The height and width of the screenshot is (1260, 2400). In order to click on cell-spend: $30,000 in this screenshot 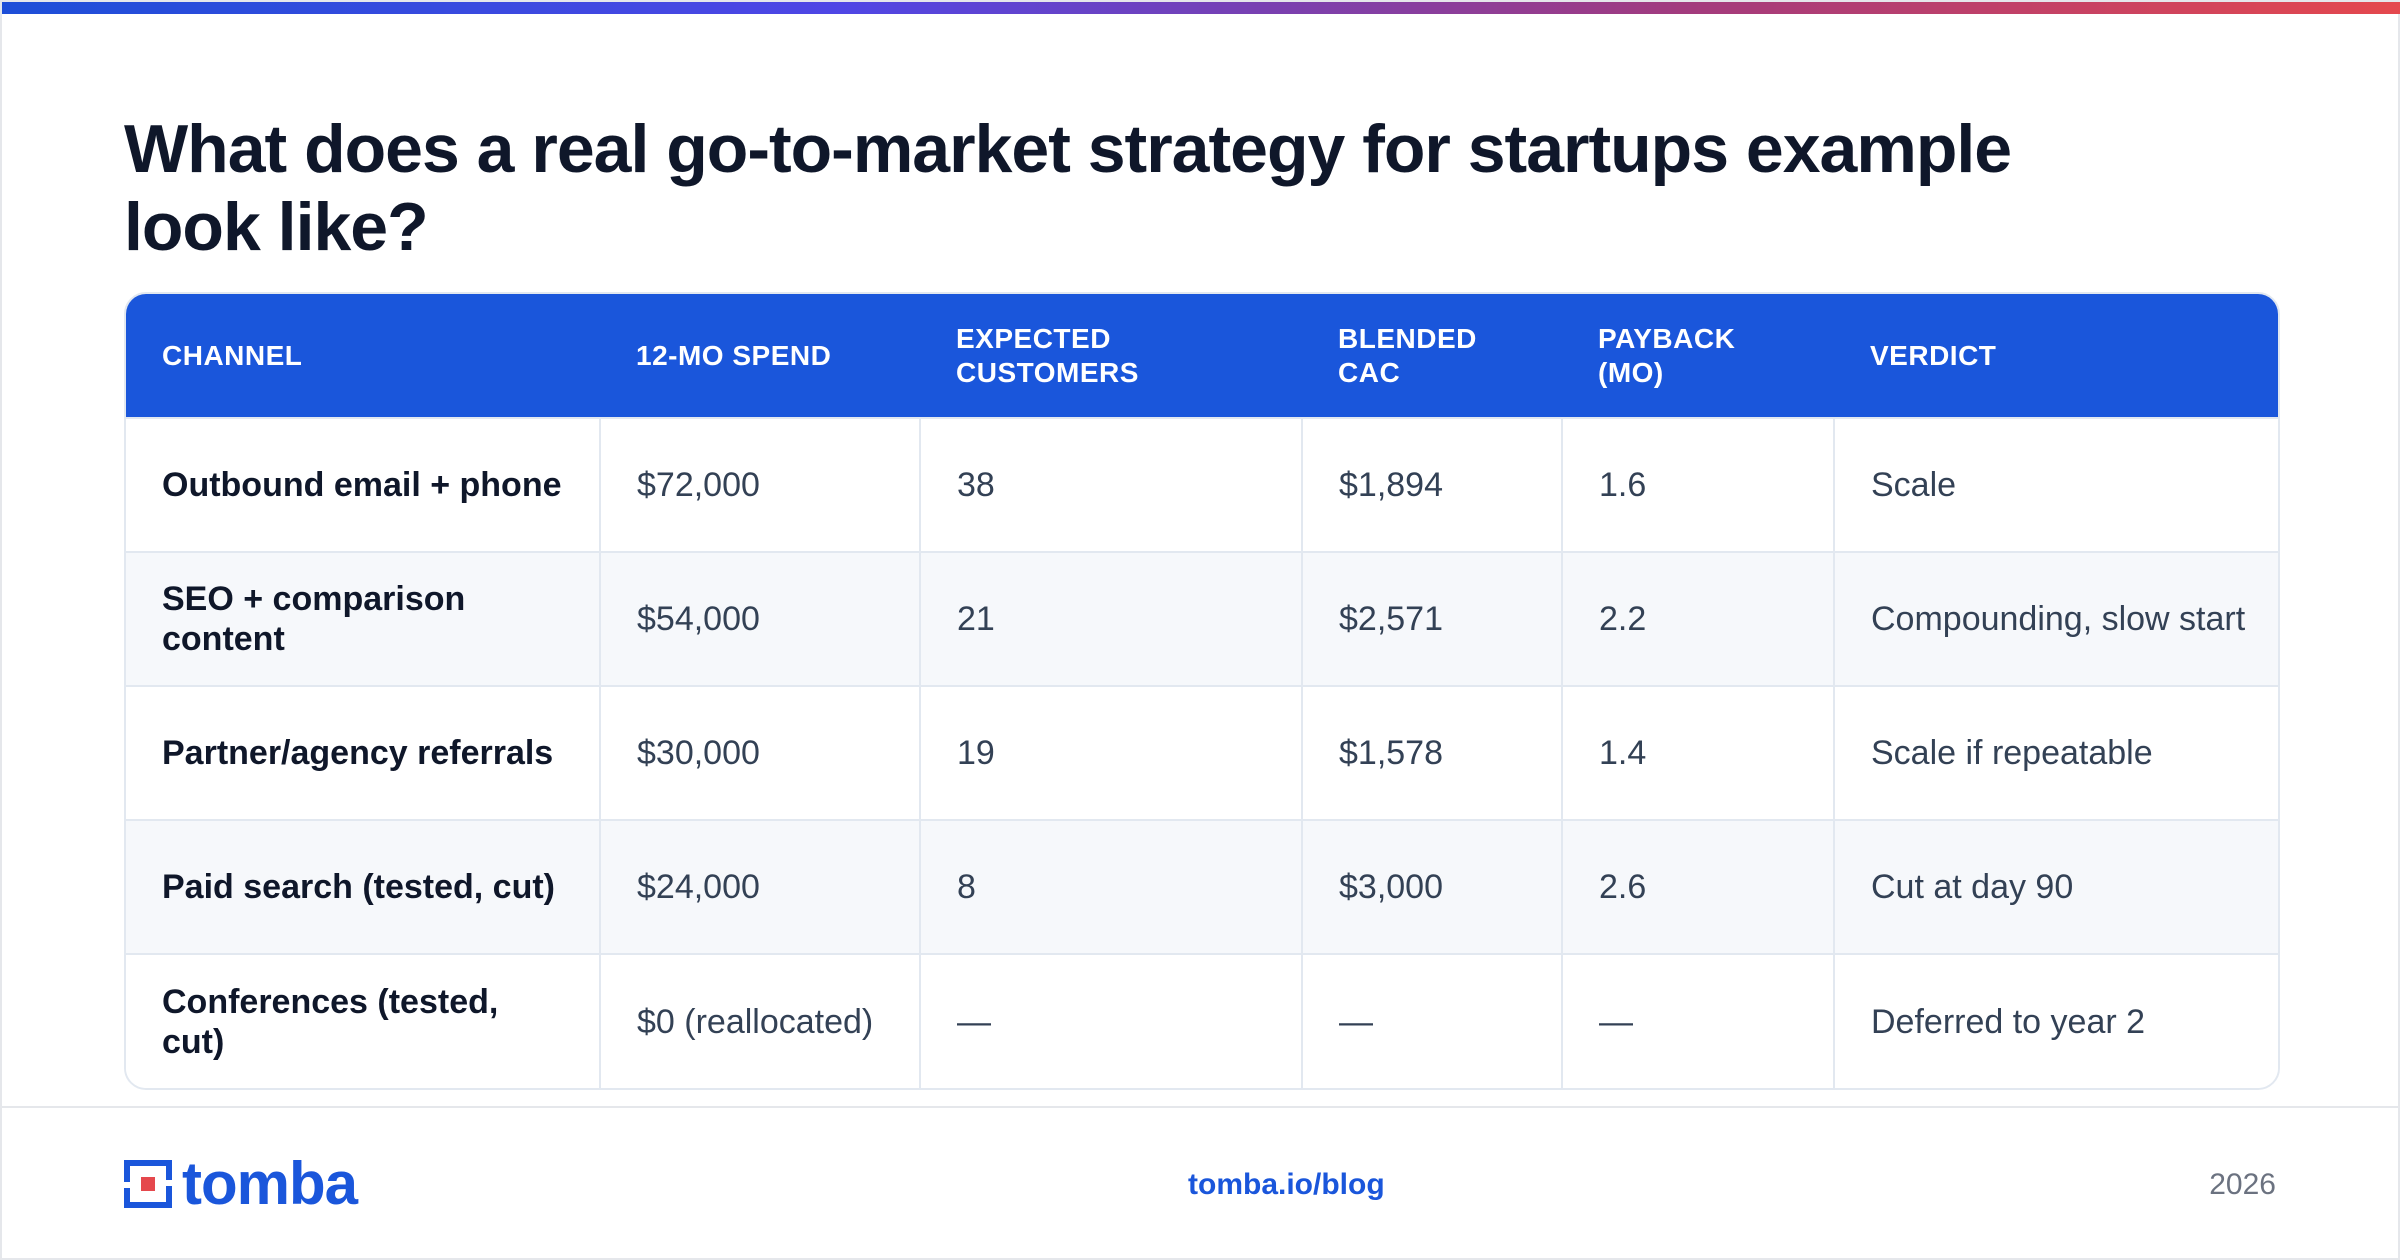, I will do `click(759, 752)`.